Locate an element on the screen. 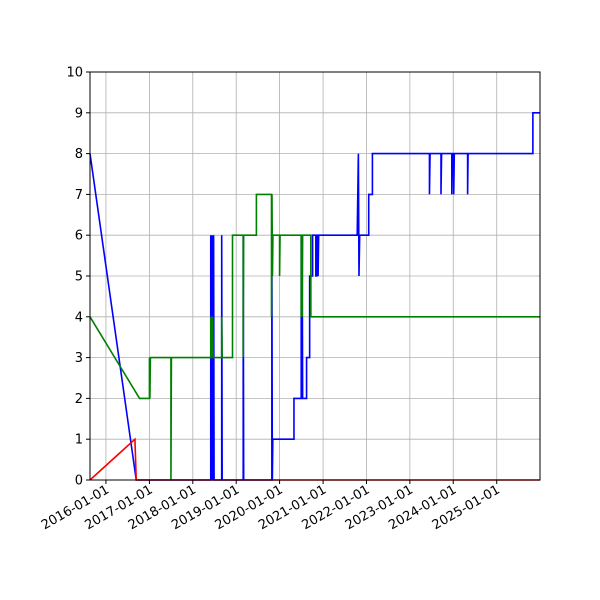 This screenshot has width=600, height=600. y-tick-label: 10 is located at coordinates (74, 73).